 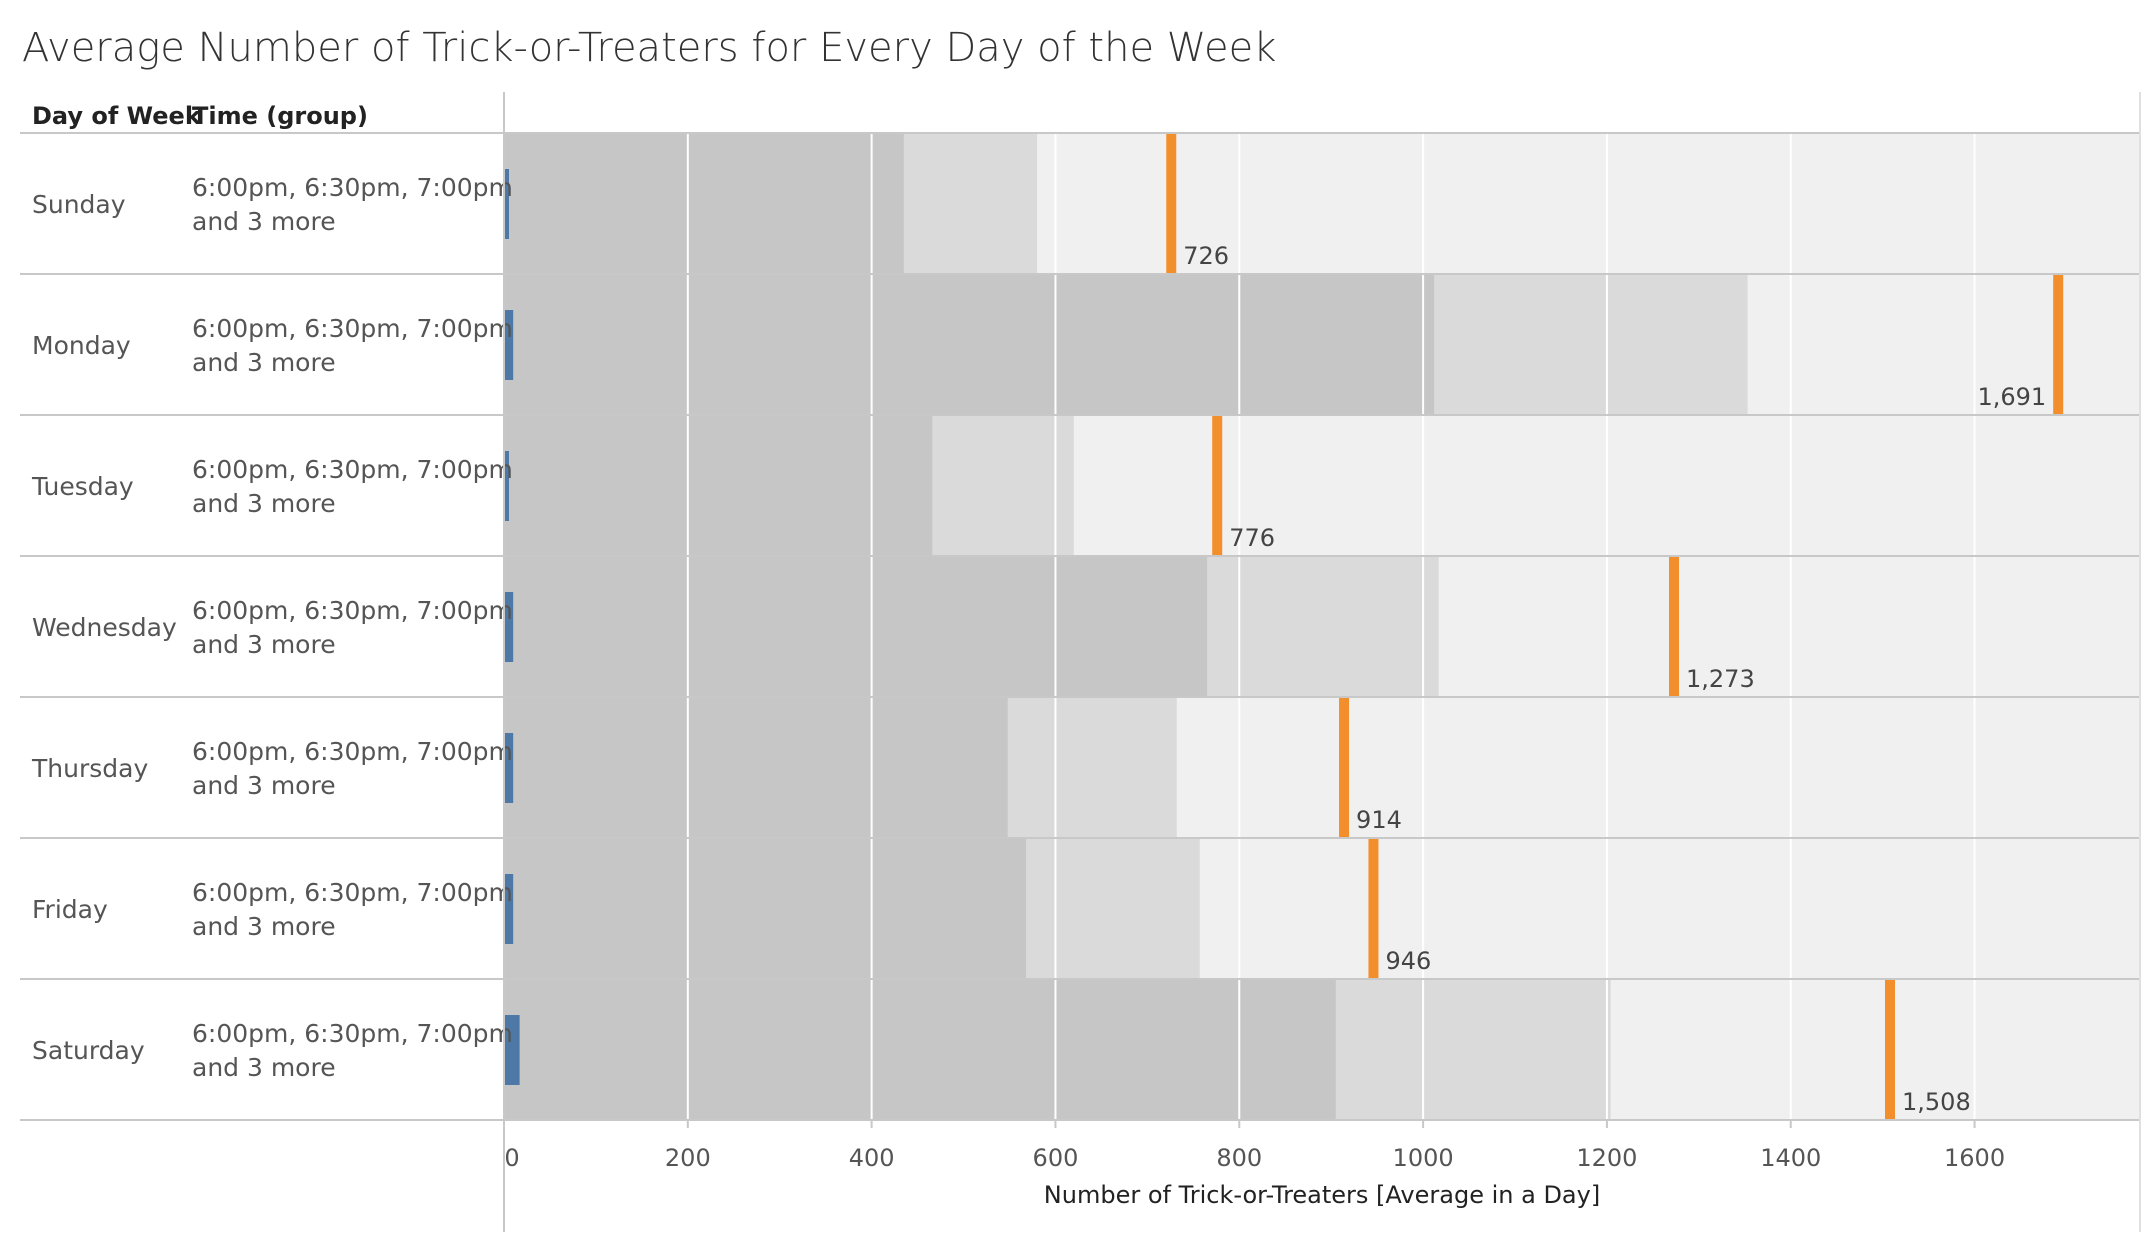 I want to click on time-group-label-tuesday: 6:00pm, 6:30pm, 7:00pm, so click(x=352, y=469).